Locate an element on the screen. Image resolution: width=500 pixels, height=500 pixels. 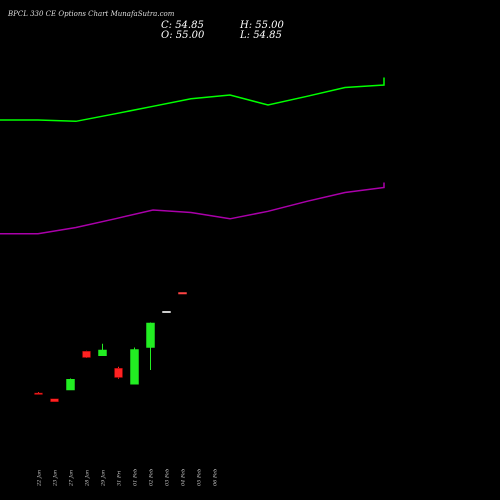
x-tick-label: 03 Feb is located at coordinates (168, 477).